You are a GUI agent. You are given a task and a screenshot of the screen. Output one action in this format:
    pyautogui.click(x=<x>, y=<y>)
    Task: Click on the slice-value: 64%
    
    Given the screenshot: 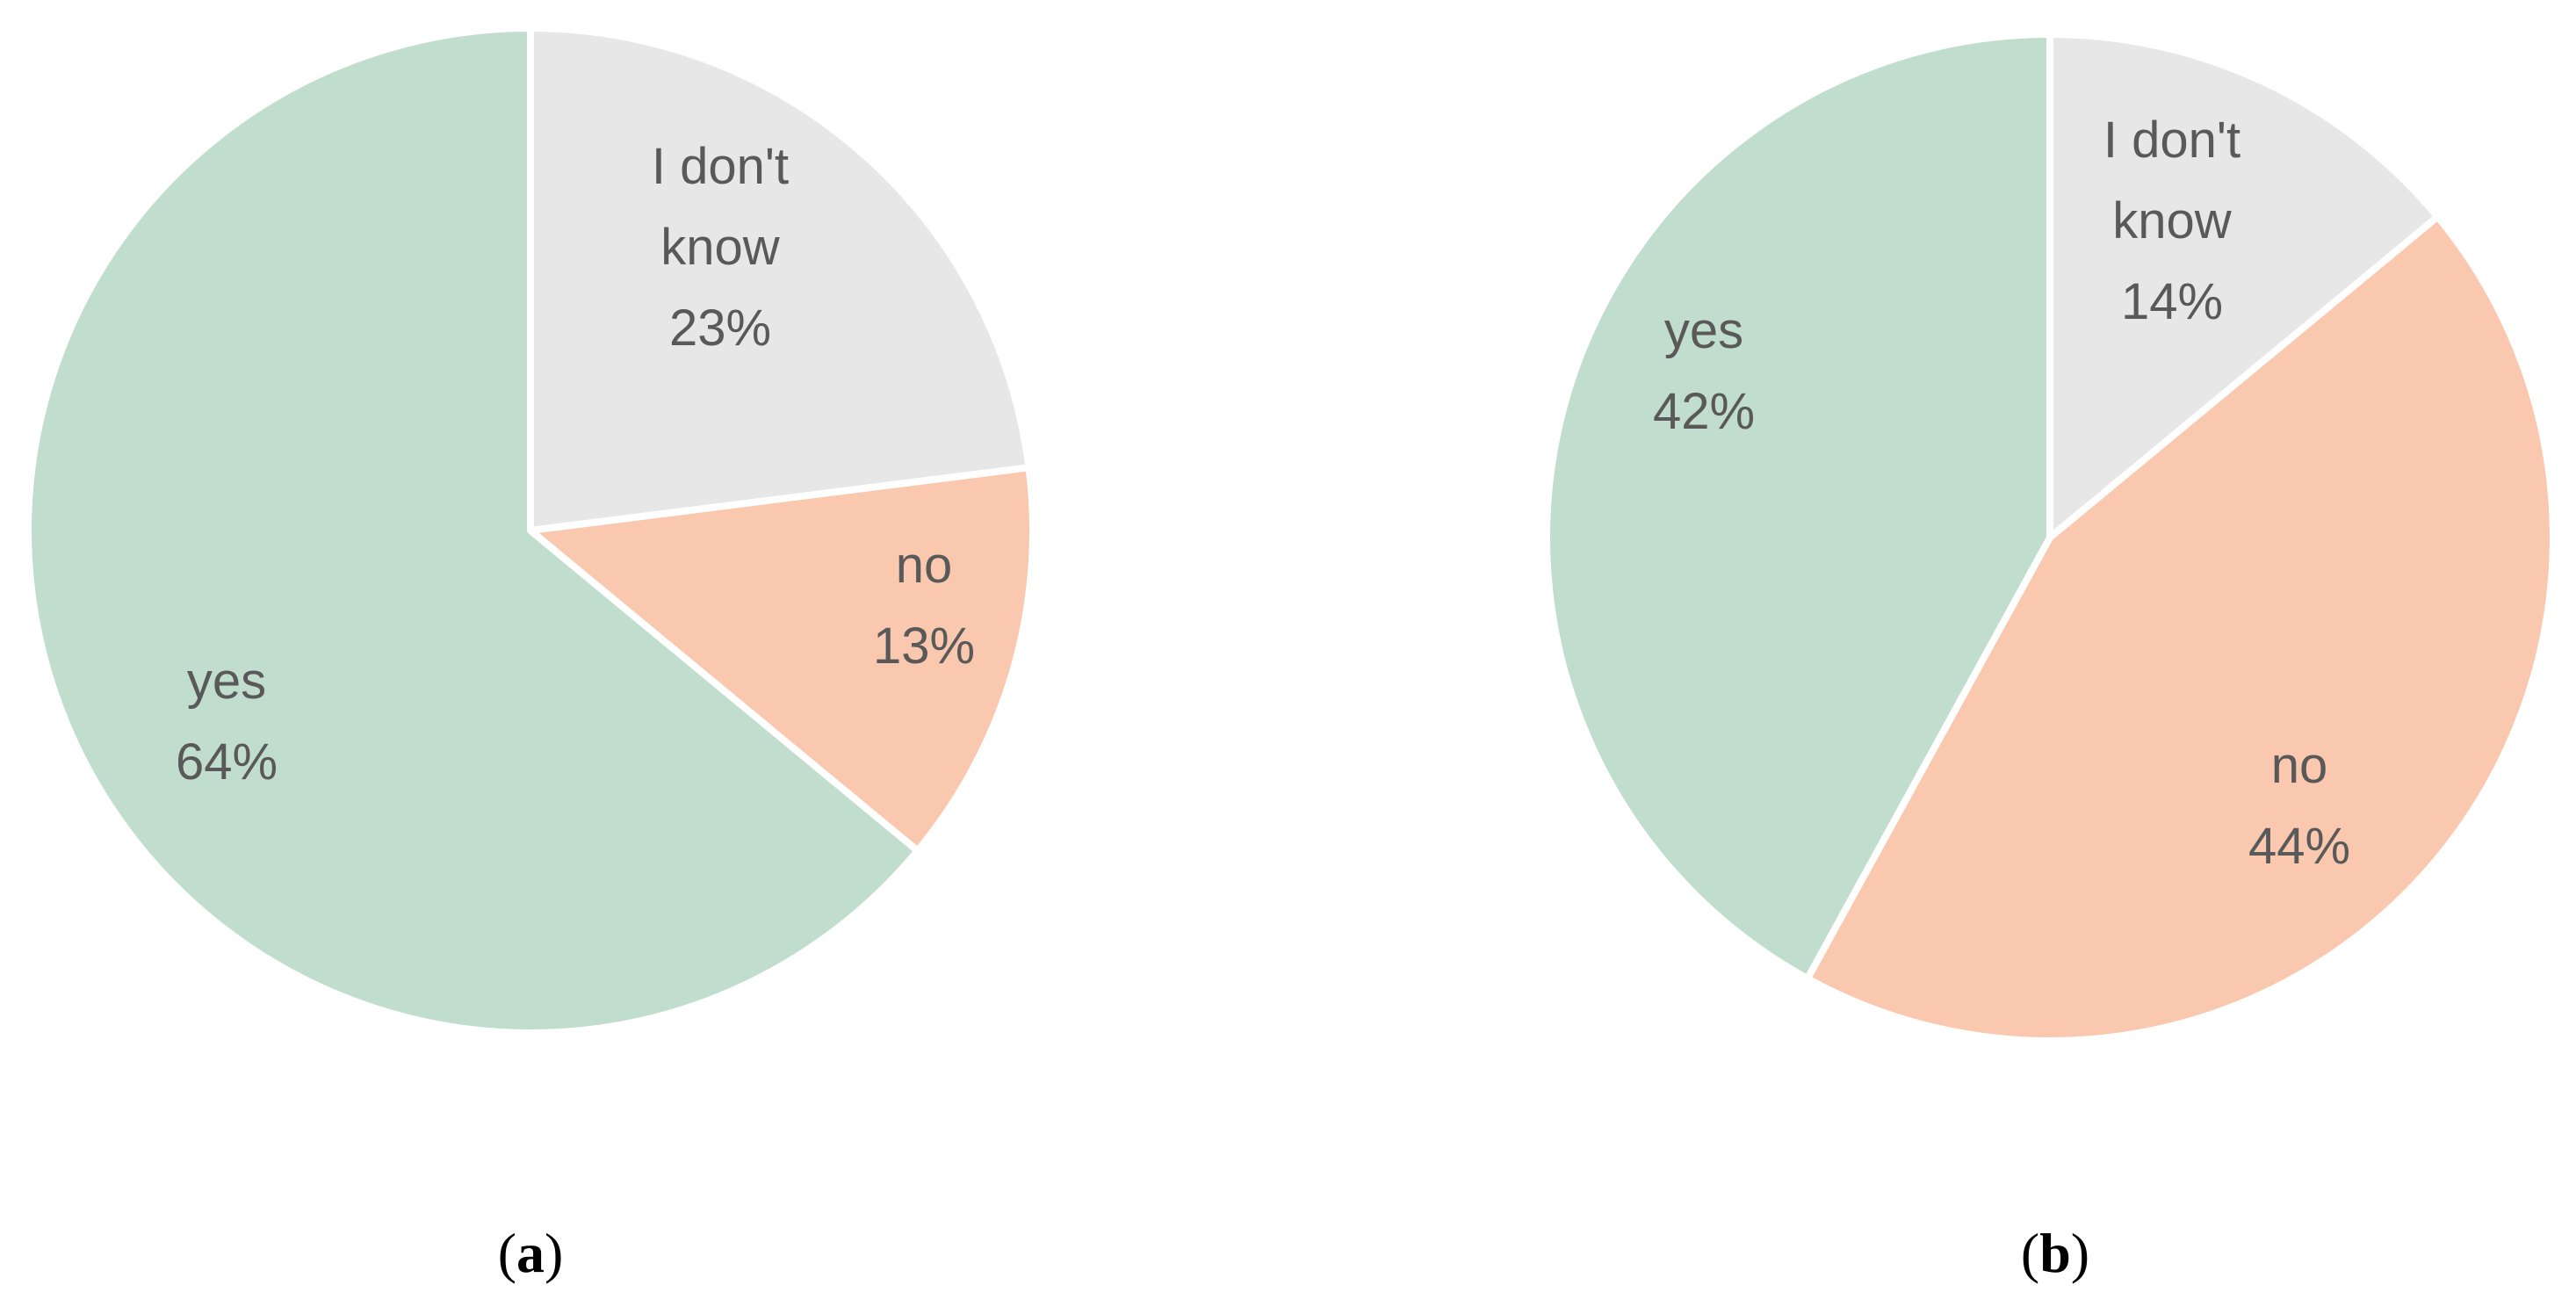 What is the action you would take?
    pyautogui.click(x=227, y=762)
    